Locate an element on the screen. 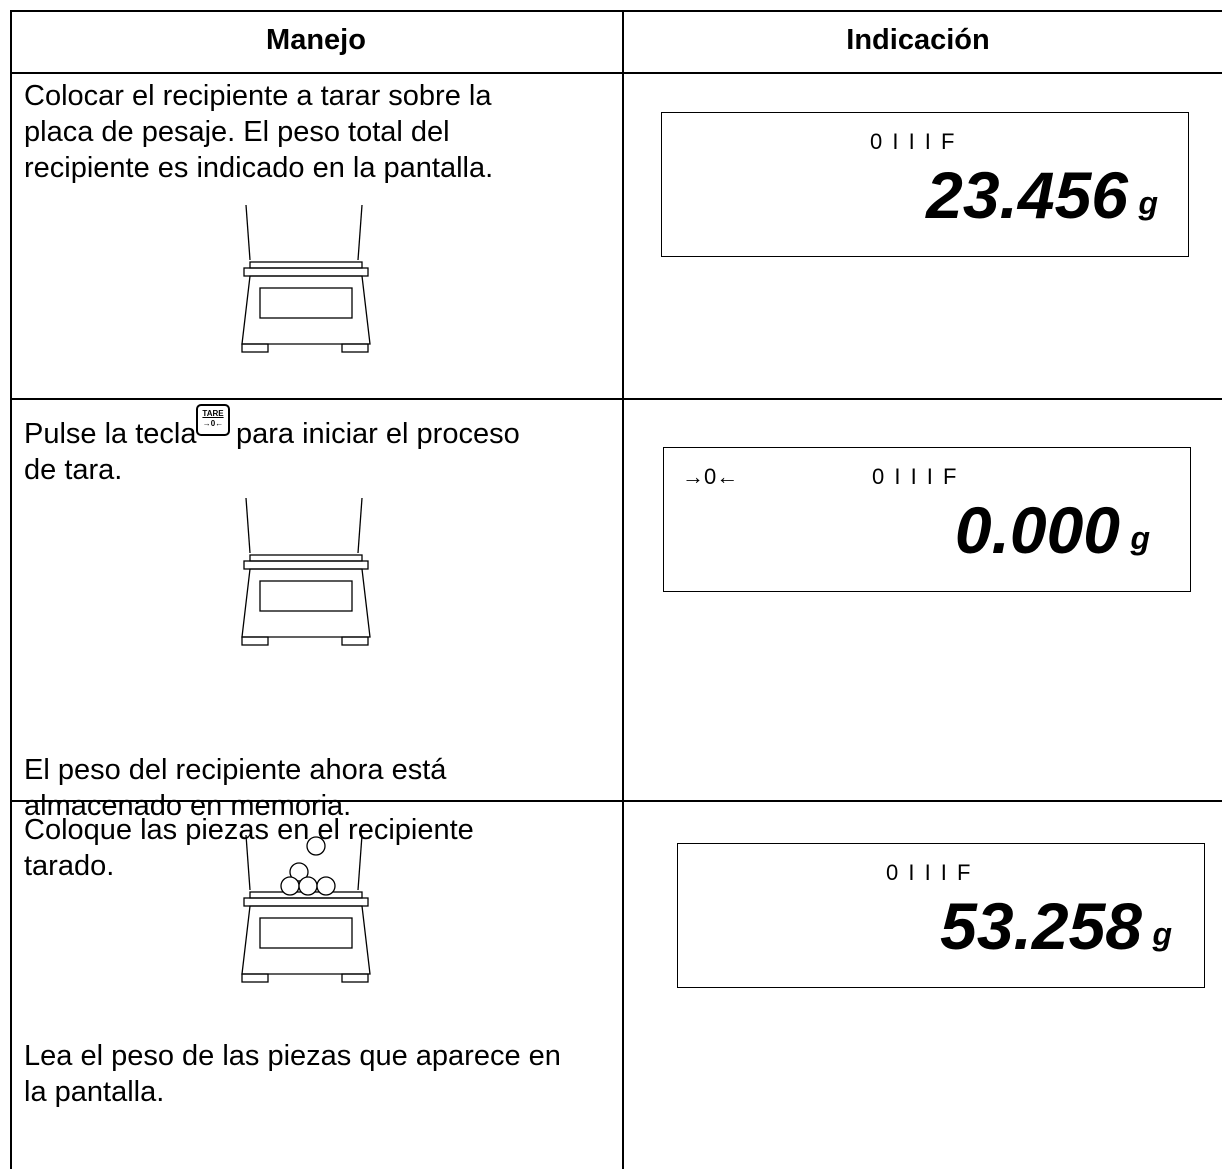 The height and width of the screenshot is (1169, 1222). header-cell: Manejo is located at coordinates (316, 40).